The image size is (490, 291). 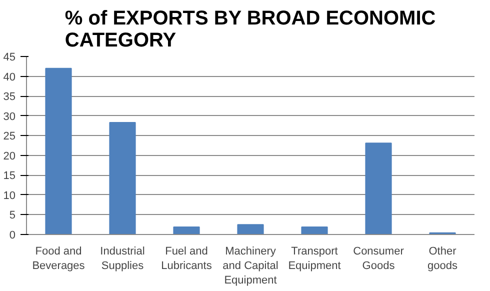 I want to click on y-tick-label: 45, so click(x=9, y=58).